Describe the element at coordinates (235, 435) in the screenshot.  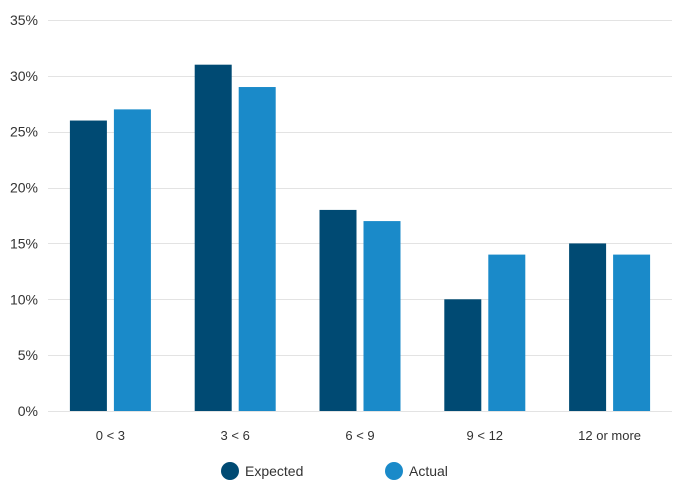
I see `x-category-label: 3 < 6` at that location.